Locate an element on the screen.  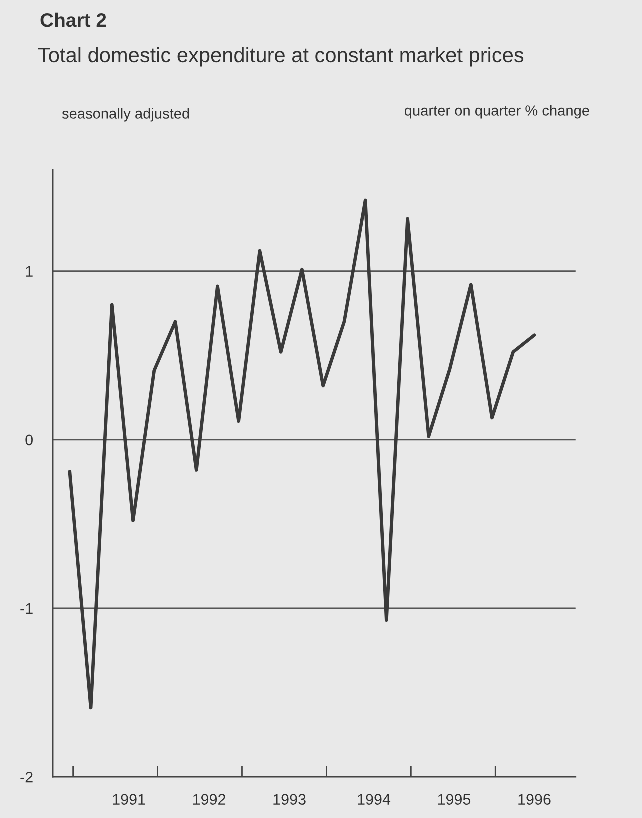
y-tick-label: -2 is located at coordinates (26, 777).